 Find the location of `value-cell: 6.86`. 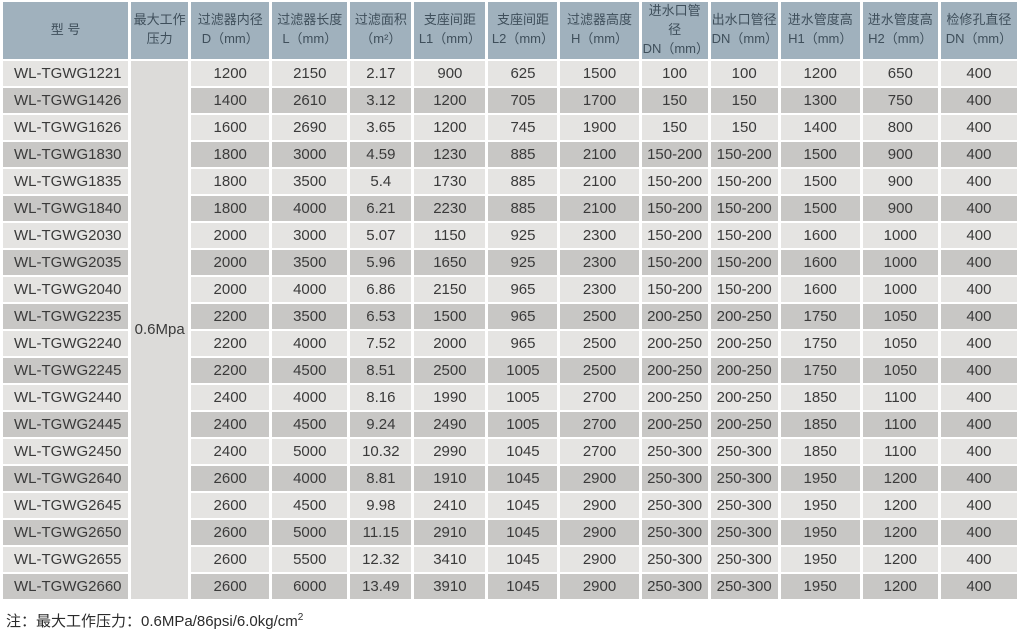

value-cell: 6.86 is located at coordinates (381, 289).